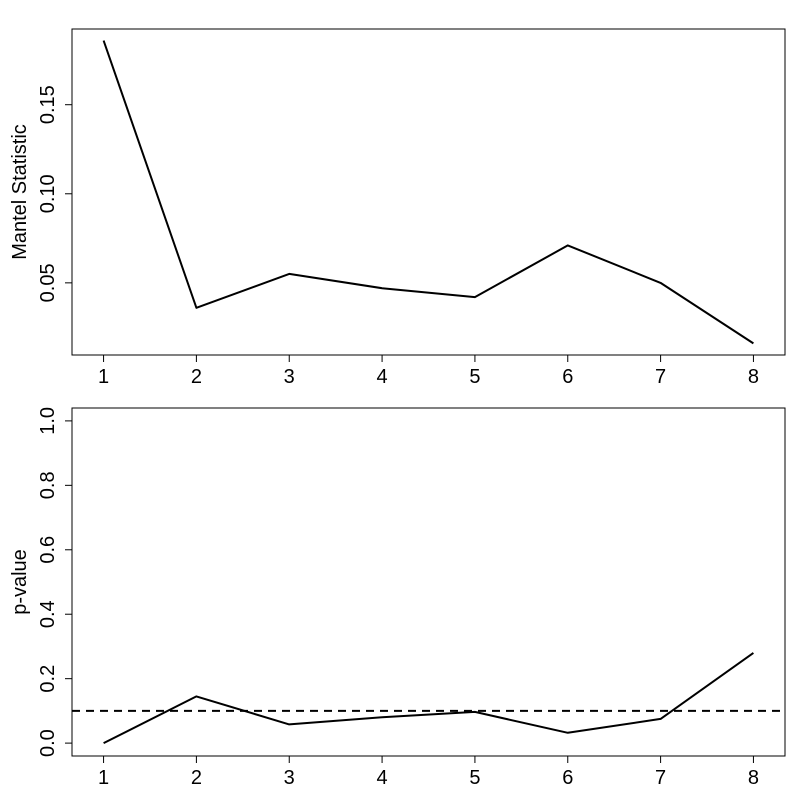 The height and width of the screenshot is (800, 800). I want to click on y-axis-label: p-value, so click(20, 582).